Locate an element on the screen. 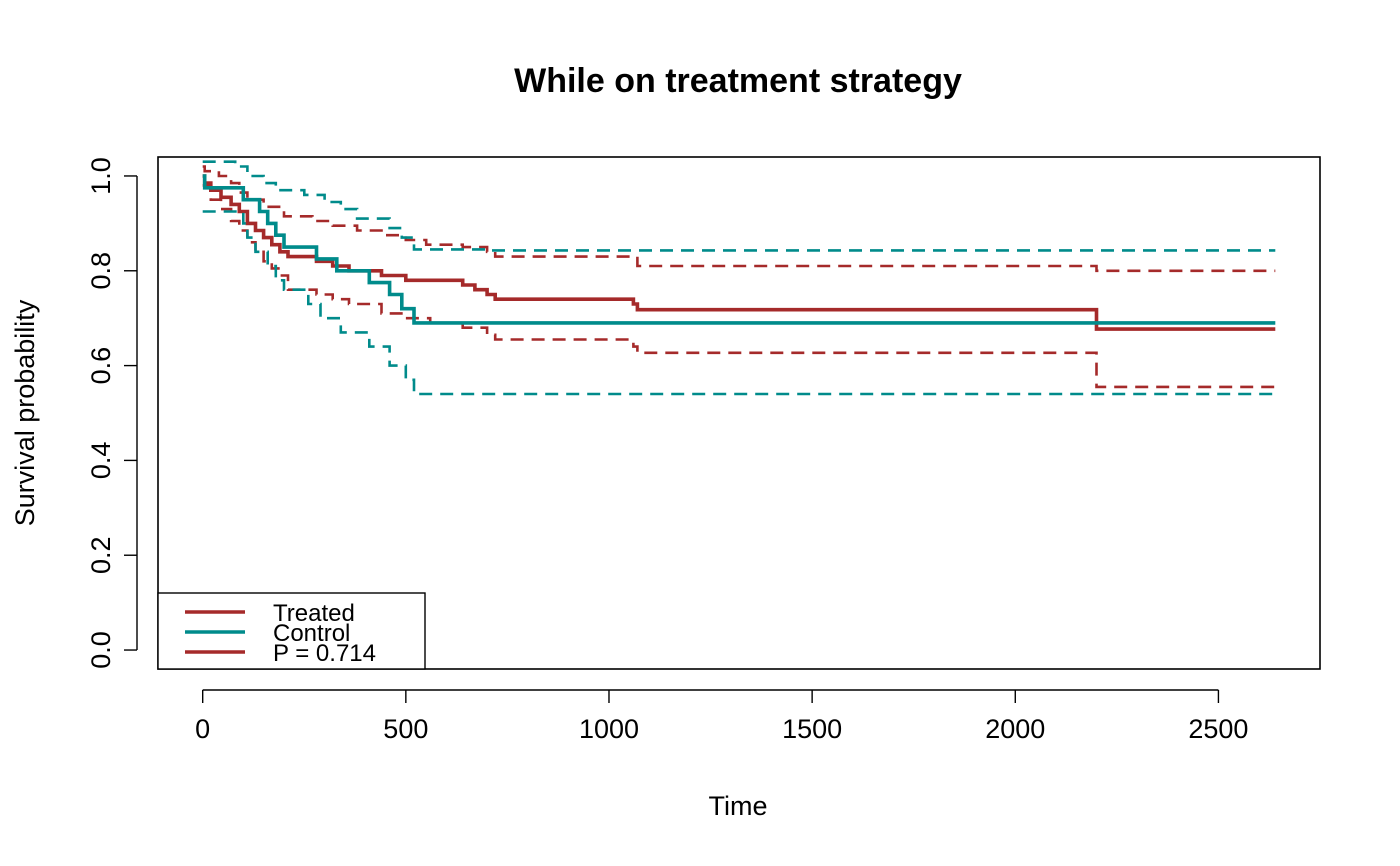 Image resolution: width=1400 pixels, height=866 pixels. y-tick-label: 0.8 is located at coordinates (101, 271).